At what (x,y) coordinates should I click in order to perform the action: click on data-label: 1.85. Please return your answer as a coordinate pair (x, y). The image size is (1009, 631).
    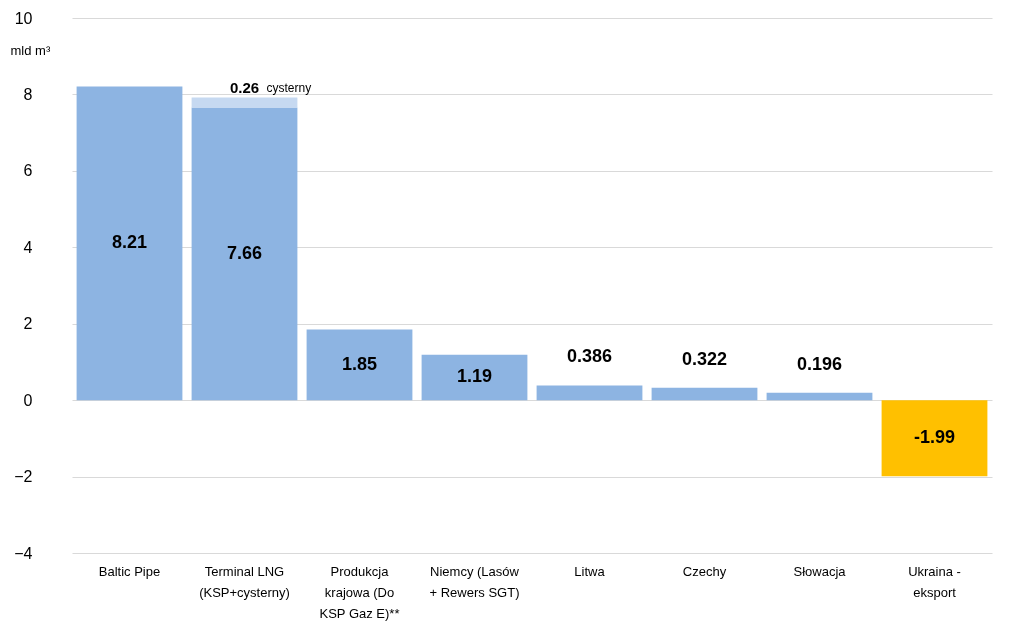
    Looking at the image, I should click on (359, 363).